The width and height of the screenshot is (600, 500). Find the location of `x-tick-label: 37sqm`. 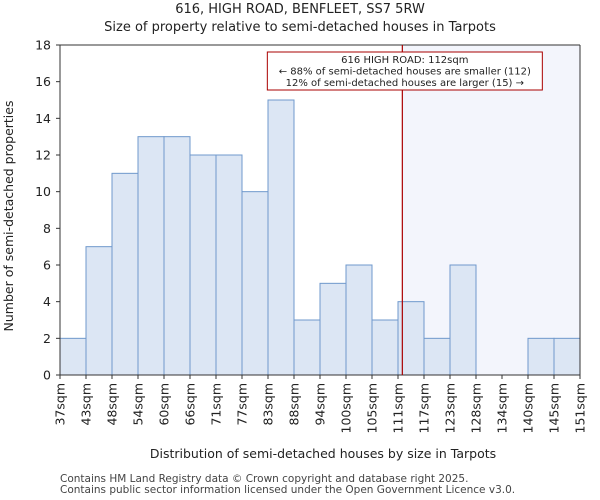

x-tick-label: 37sqm is located at coordinates (60, 404).